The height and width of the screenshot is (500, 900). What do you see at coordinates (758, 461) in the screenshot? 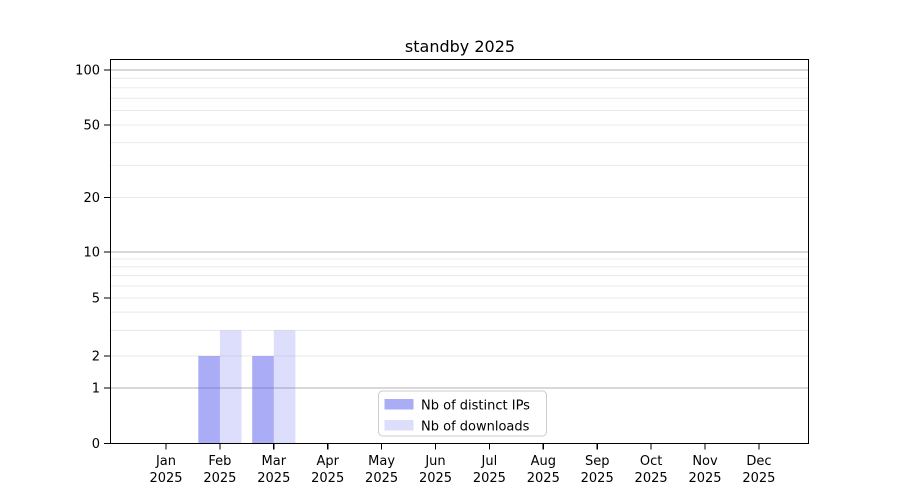
I see `x-tick-label-month: Dec` at bounding box center [758, 461].